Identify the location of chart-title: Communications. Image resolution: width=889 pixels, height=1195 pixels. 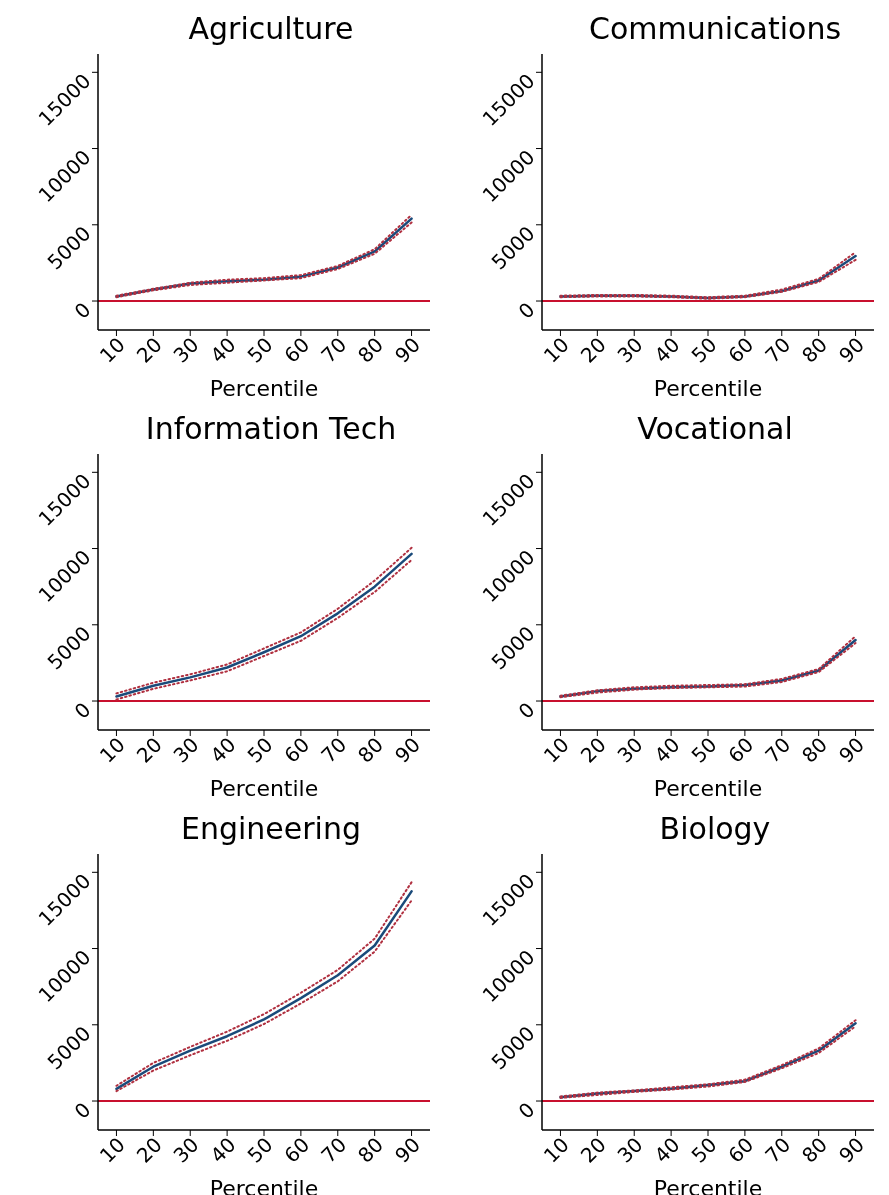
(715, 29).